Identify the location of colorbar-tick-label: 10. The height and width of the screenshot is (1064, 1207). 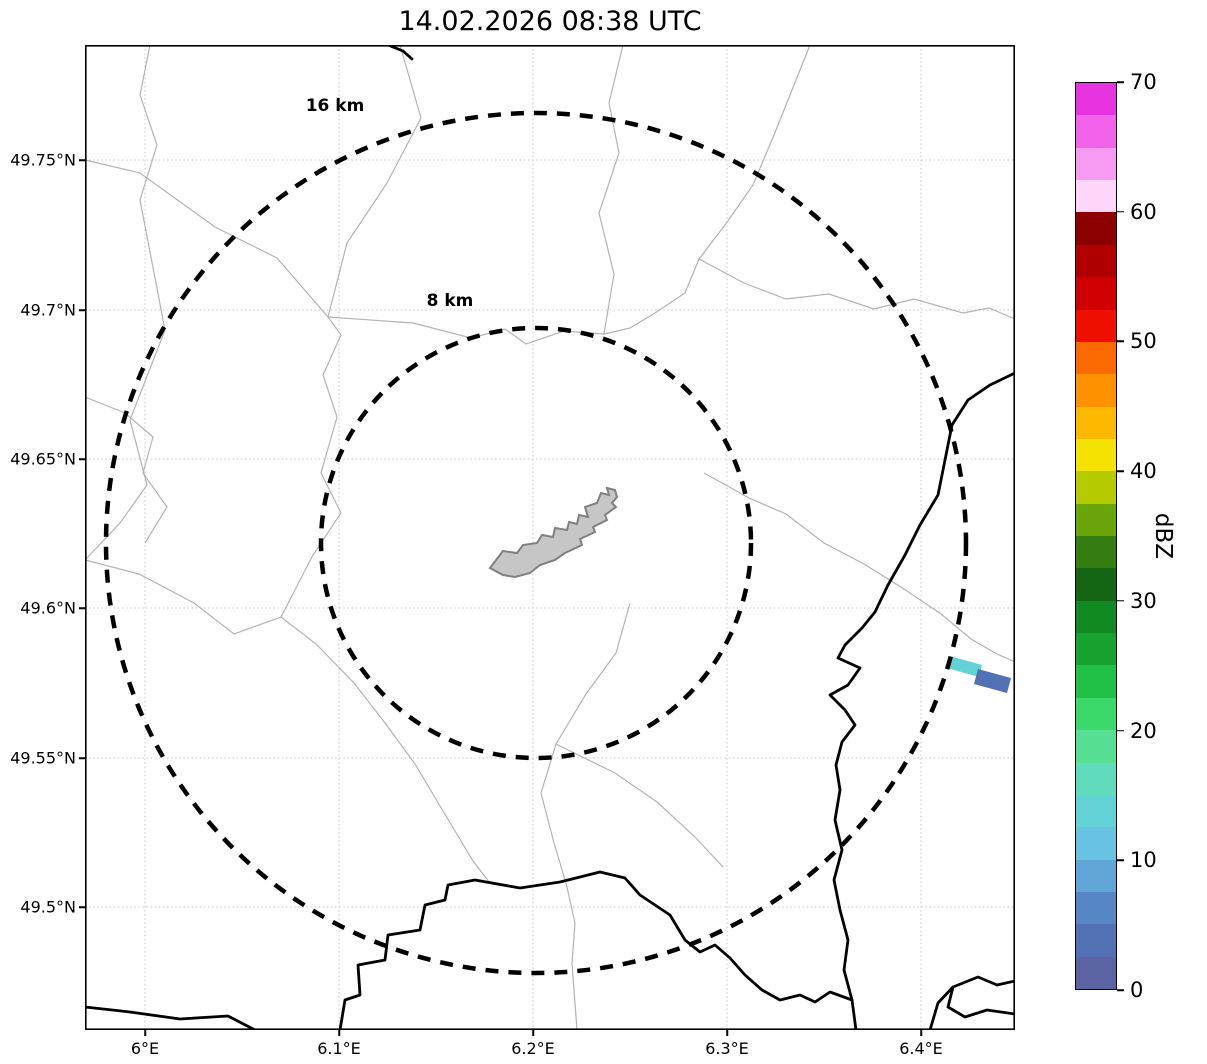
(1143, 860).